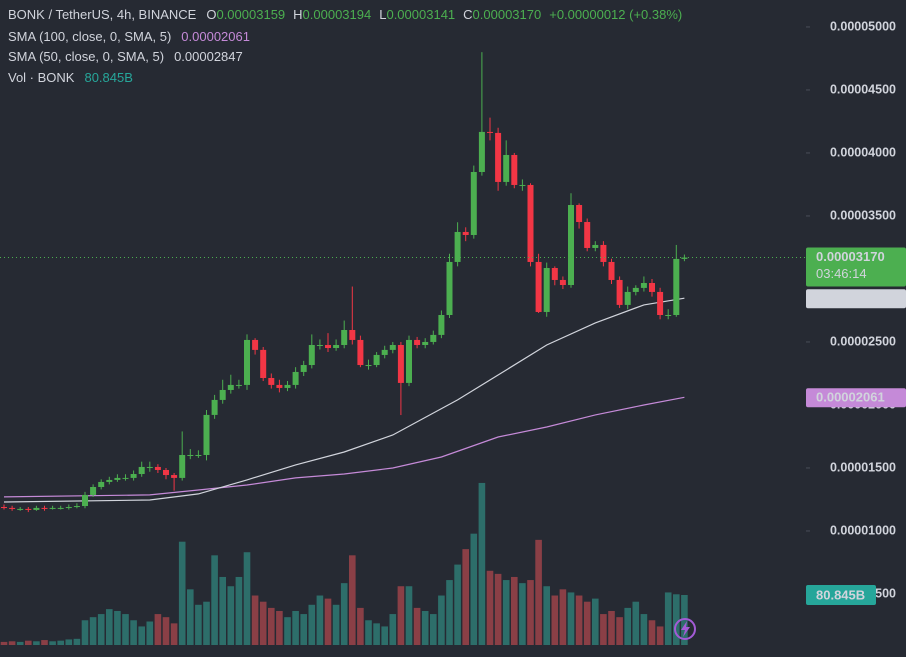 The width and height of the screenshot is (906, 657). I want to click on volume-value-box, so click(841, 594).